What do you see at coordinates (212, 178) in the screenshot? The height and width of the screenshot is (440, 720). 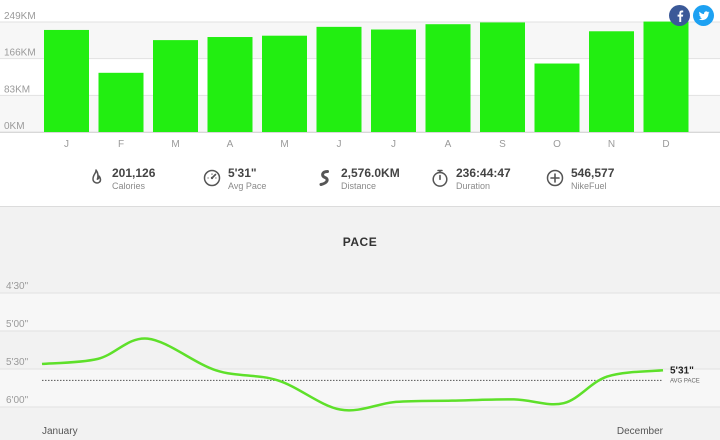 I see `pace-gauge-icon` at bounding box center [212, 178].